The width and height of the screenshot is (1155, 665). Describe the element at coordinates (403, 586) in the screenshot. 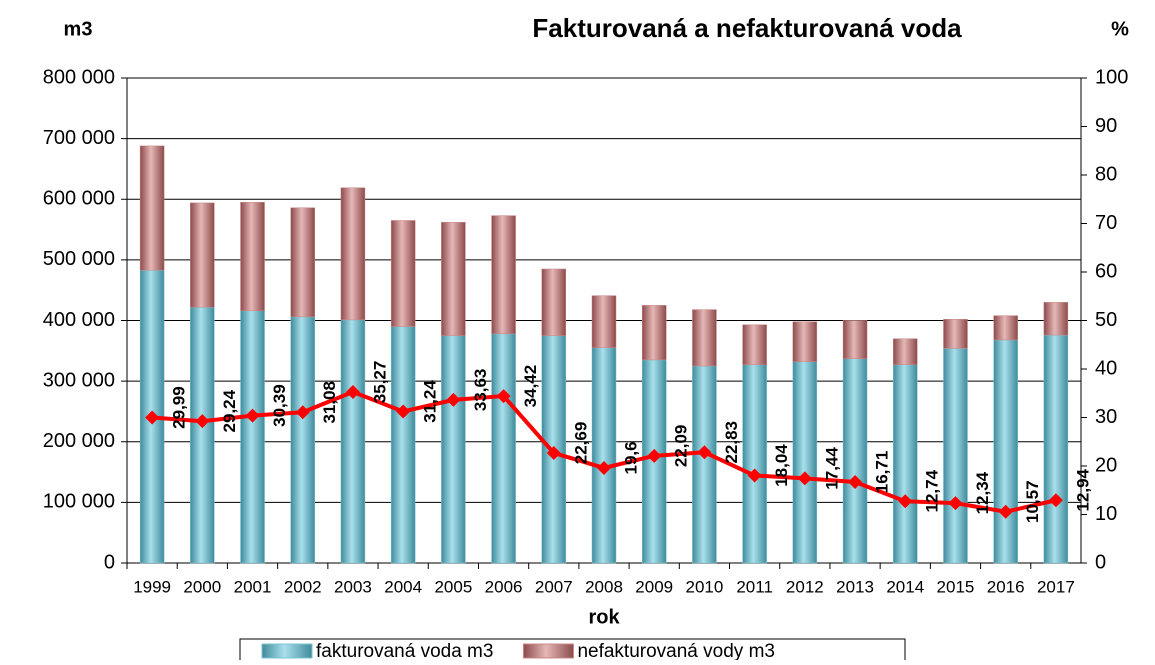

I see `x-tick-label: 2004` at that location.